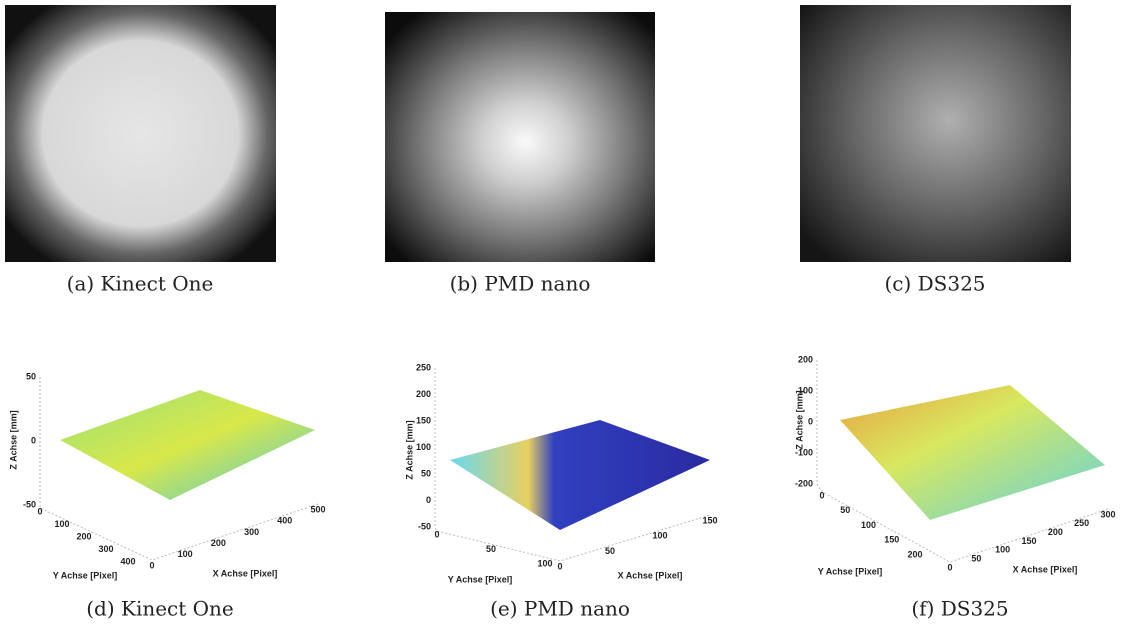 The height and width of the screenshot is (628, 1132). Describe the element at coordinates (423, 367) in the screenshot. I see `z-tick-label: 250` at that location.